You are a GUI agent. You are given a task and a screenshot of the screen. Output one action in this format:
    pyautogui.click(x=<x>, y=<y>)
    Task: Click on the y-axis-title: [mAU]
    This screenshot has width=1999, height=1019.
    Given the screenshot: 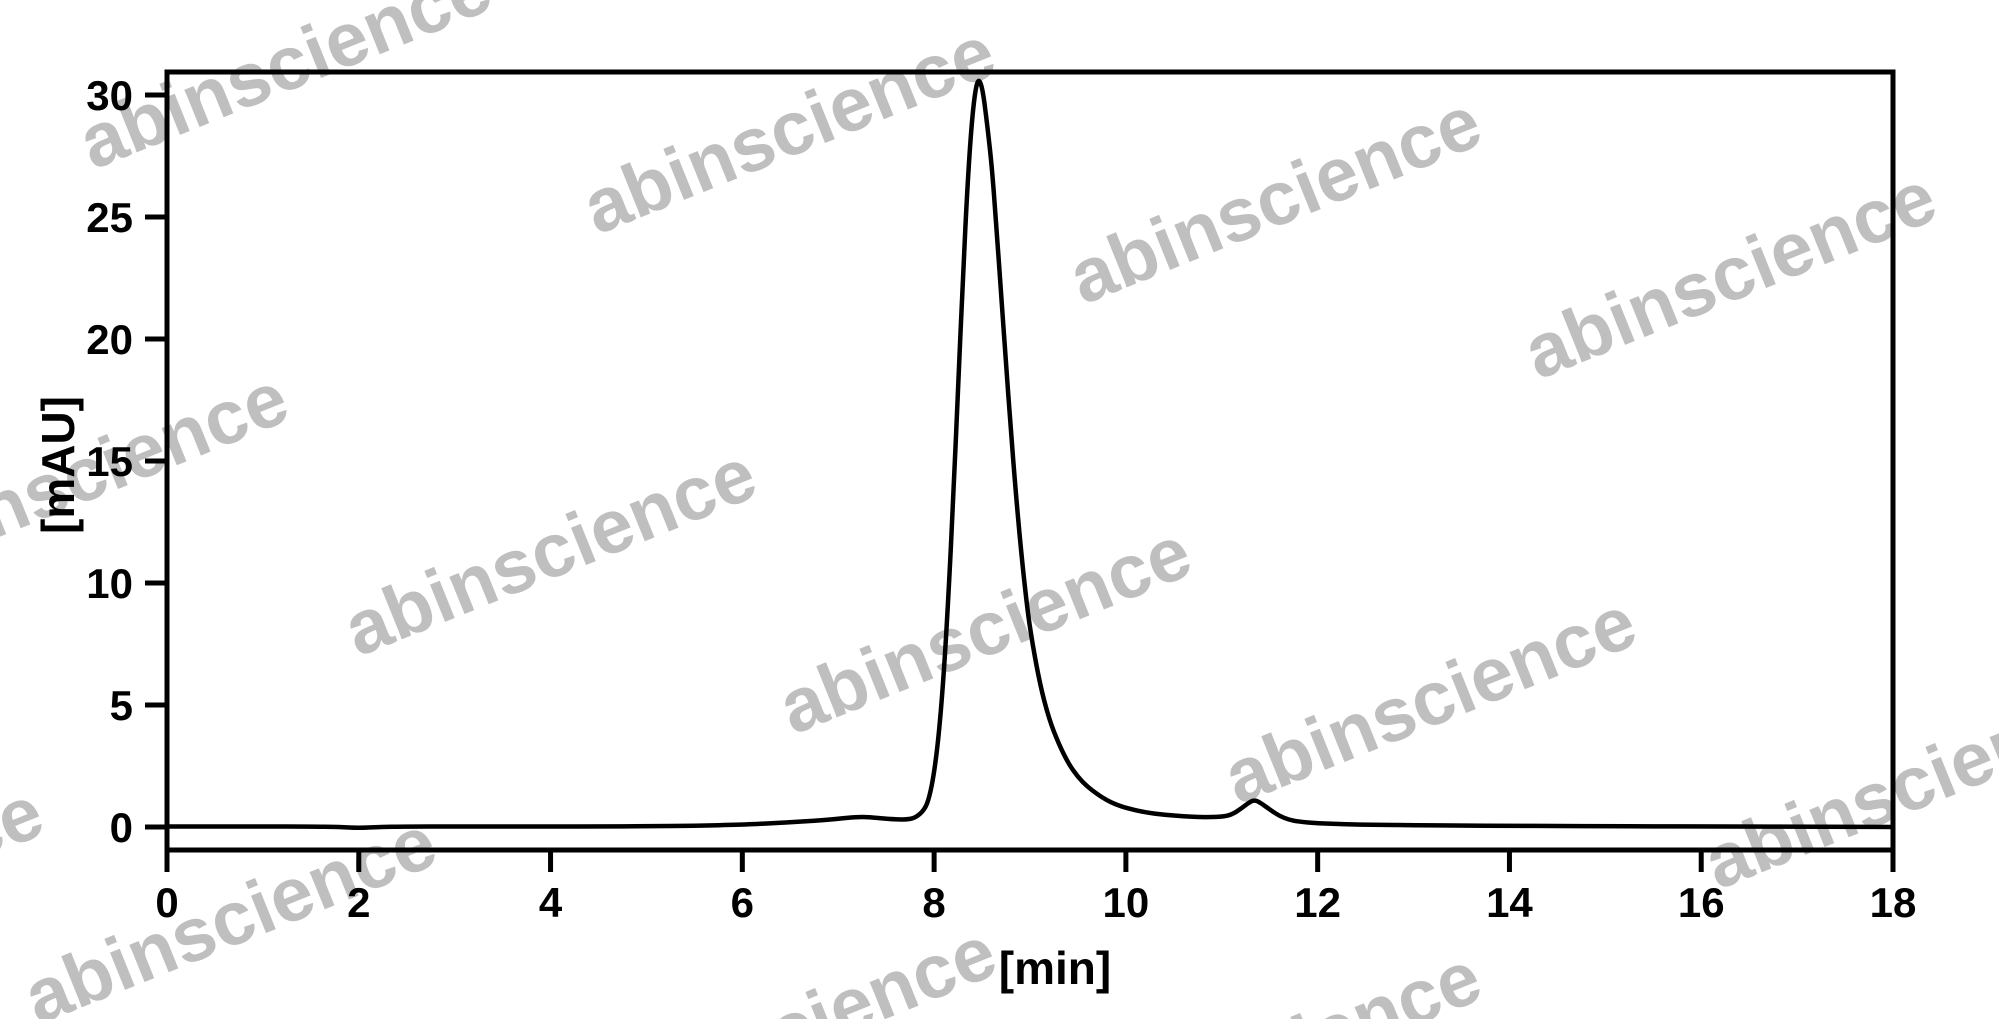 What is the action you would take?
    pyautogui.click(x=58, y=465)
    